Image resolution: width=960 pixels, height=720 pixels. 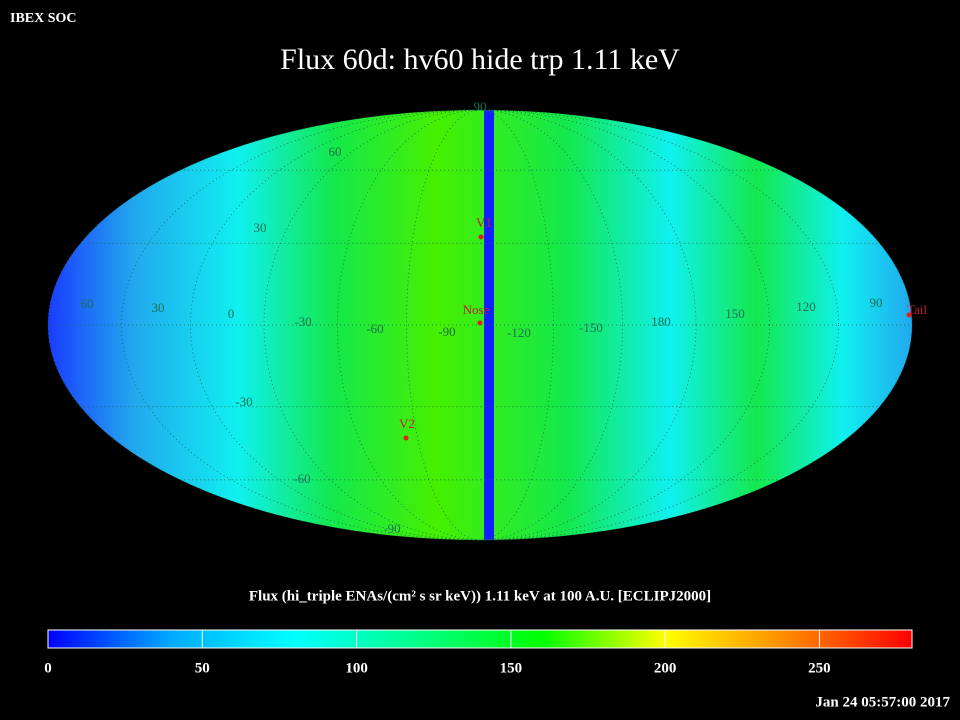 I want to click on longitude-label: 30, so click(x=158, y=307).